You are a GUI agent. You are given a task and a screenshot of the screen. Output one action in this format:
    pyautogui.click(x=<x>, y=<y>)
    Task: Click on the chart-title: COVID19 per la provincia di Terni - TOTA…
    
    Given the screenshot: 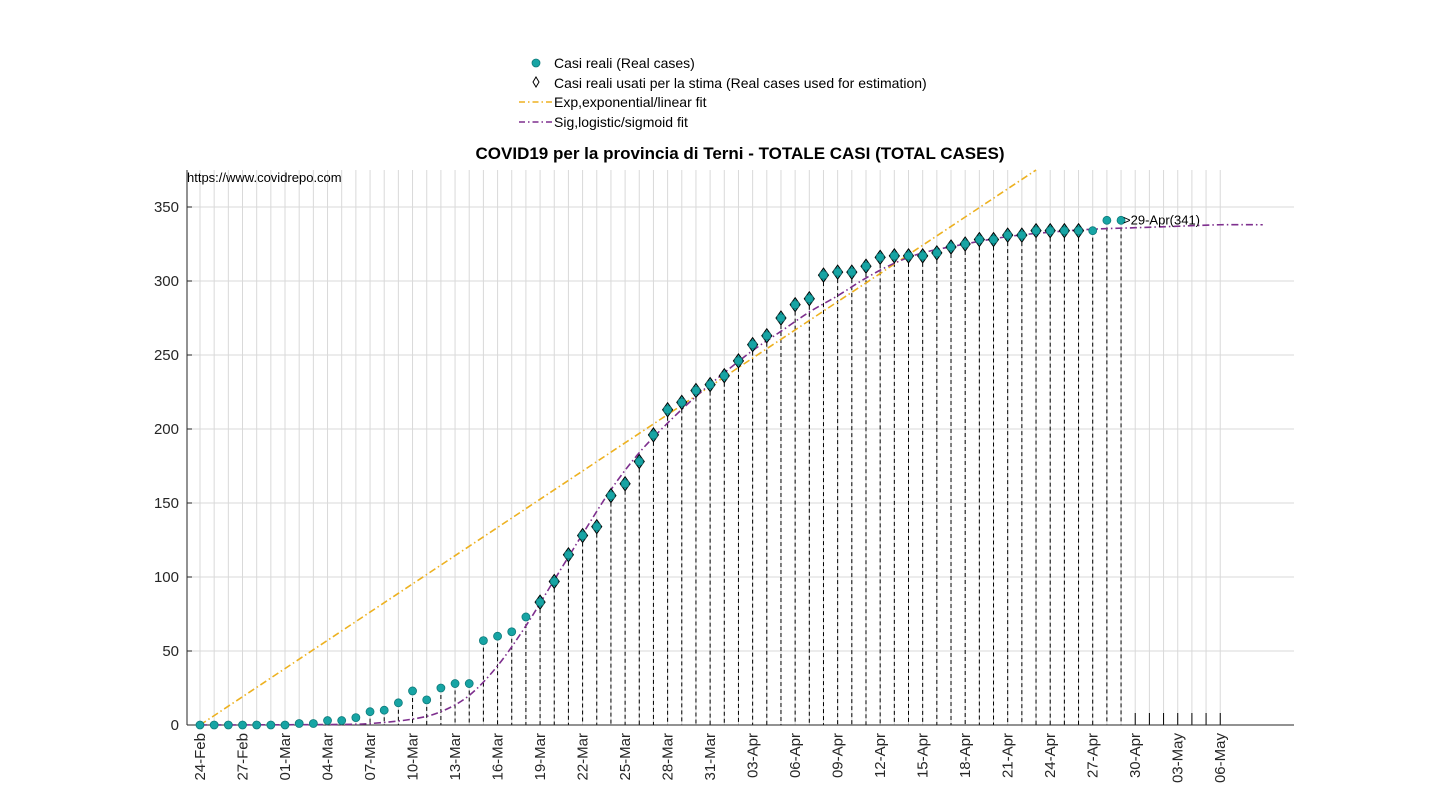 What is the action you would take?
    pyautogui.click(x=740, y=153)
    